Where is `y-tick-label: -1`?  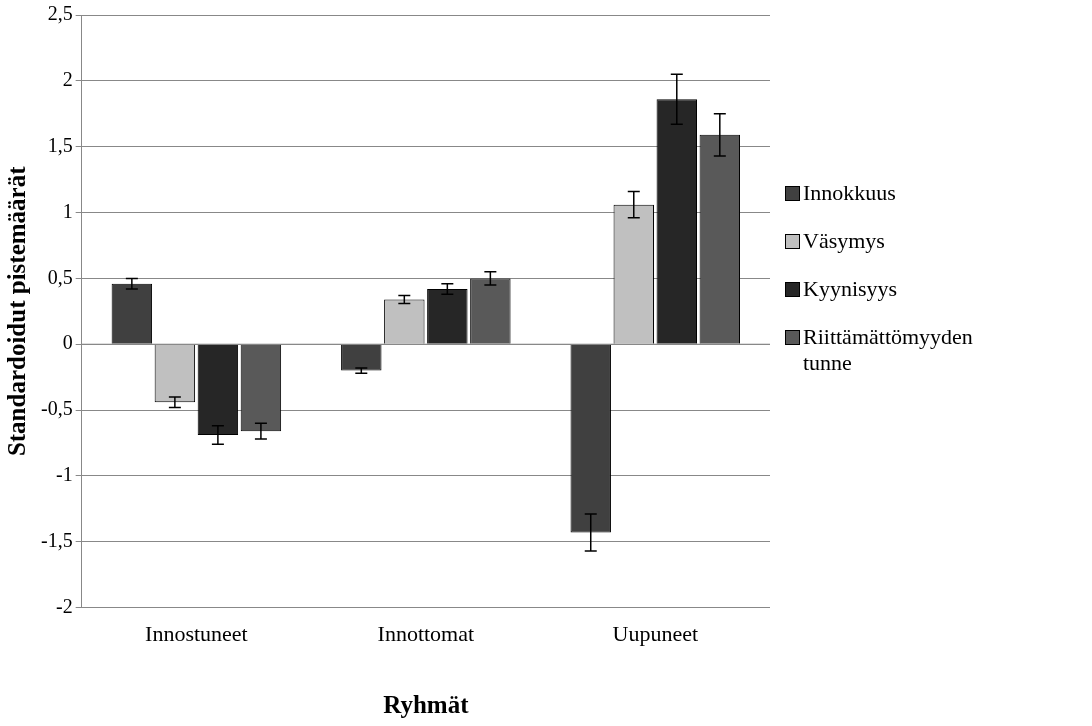
y-tick-label: -1 is located at coordinates (64, 474).